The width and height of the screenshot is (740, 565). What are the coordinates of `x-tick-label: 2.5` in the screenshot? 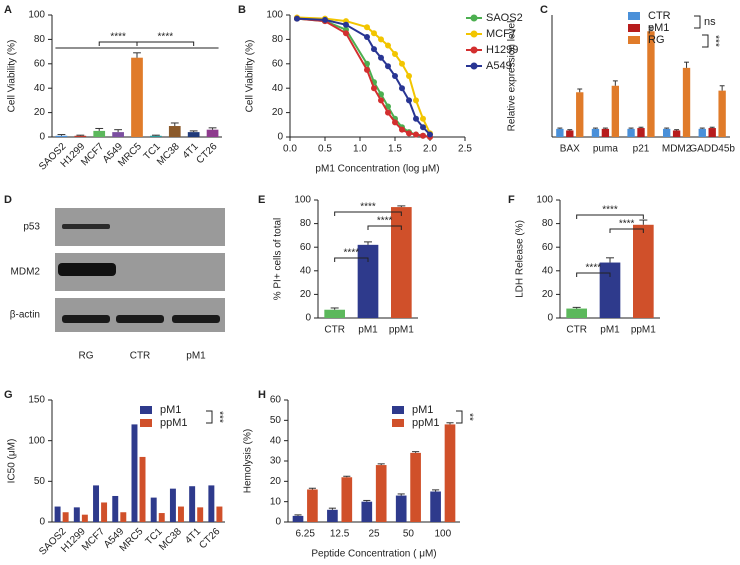 It's located at (465, 149).